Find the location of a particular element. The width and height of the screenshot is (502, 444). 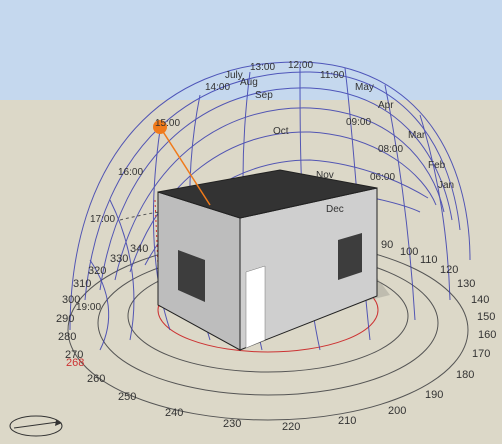

compass-icon is located at coordinates (36, 426).